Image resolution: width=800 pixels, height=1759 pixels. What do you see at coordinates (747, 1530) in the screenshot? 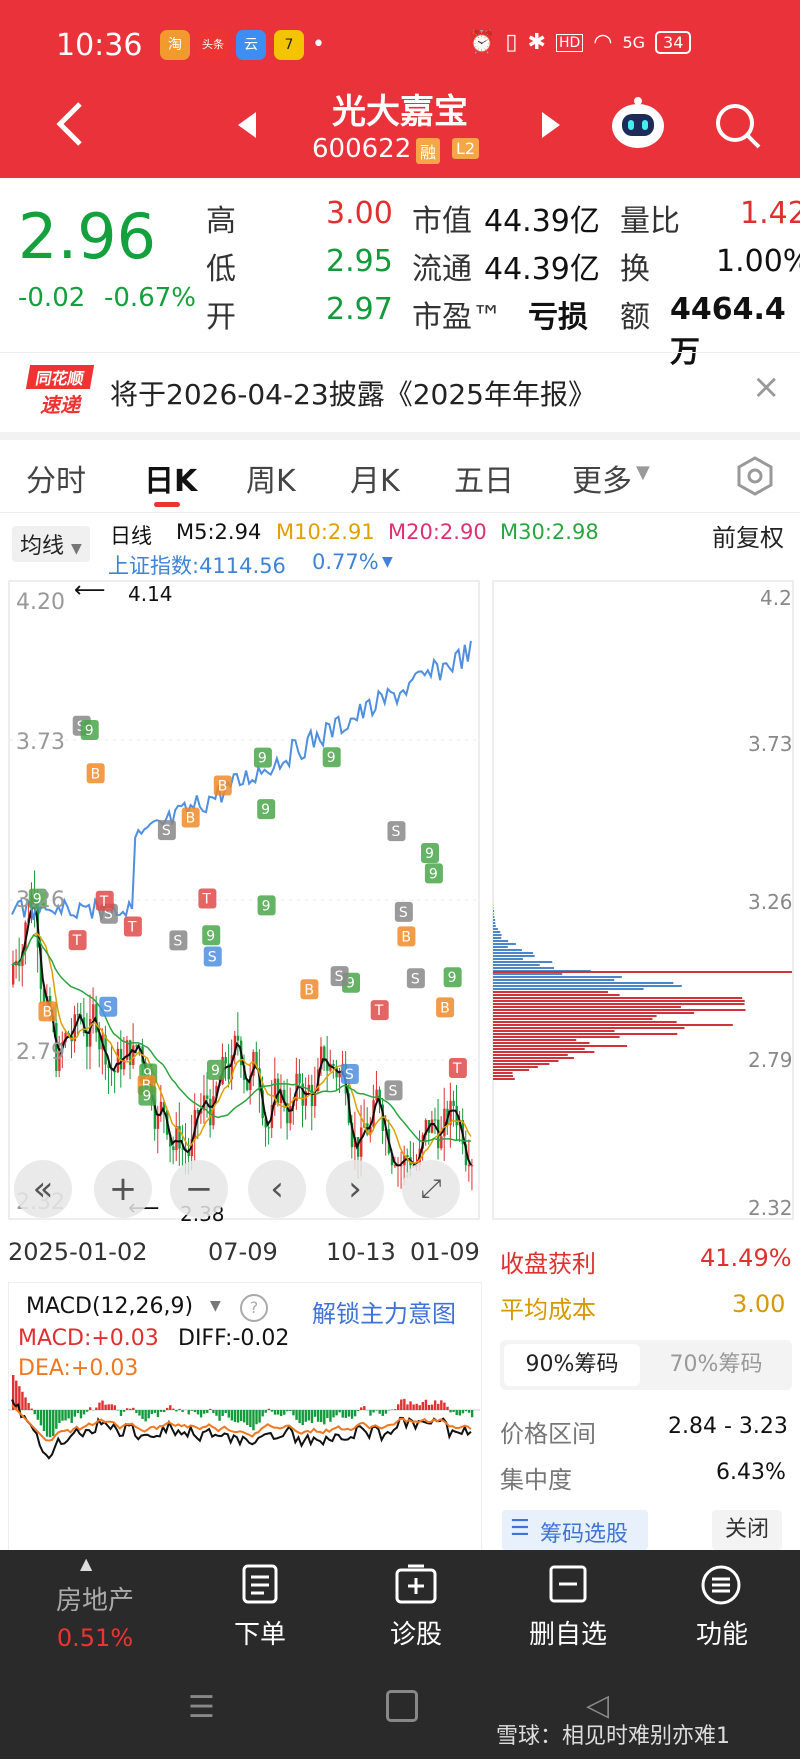
I see `chip-close-button: 关闭` at bounding box center [747, 1530].